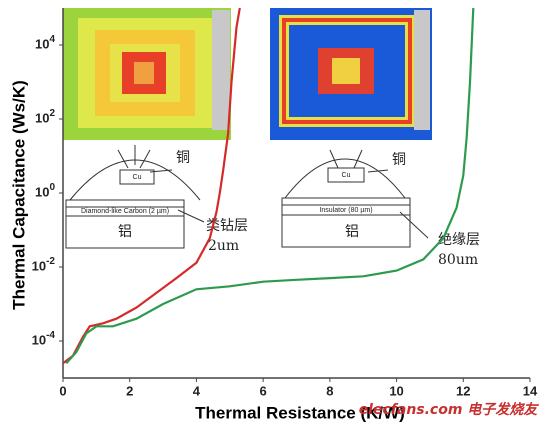  What do you see at coordinates (396, 390) in the screenshot?
I see `x-tick-label: 10` at bounding box center [396, 390].